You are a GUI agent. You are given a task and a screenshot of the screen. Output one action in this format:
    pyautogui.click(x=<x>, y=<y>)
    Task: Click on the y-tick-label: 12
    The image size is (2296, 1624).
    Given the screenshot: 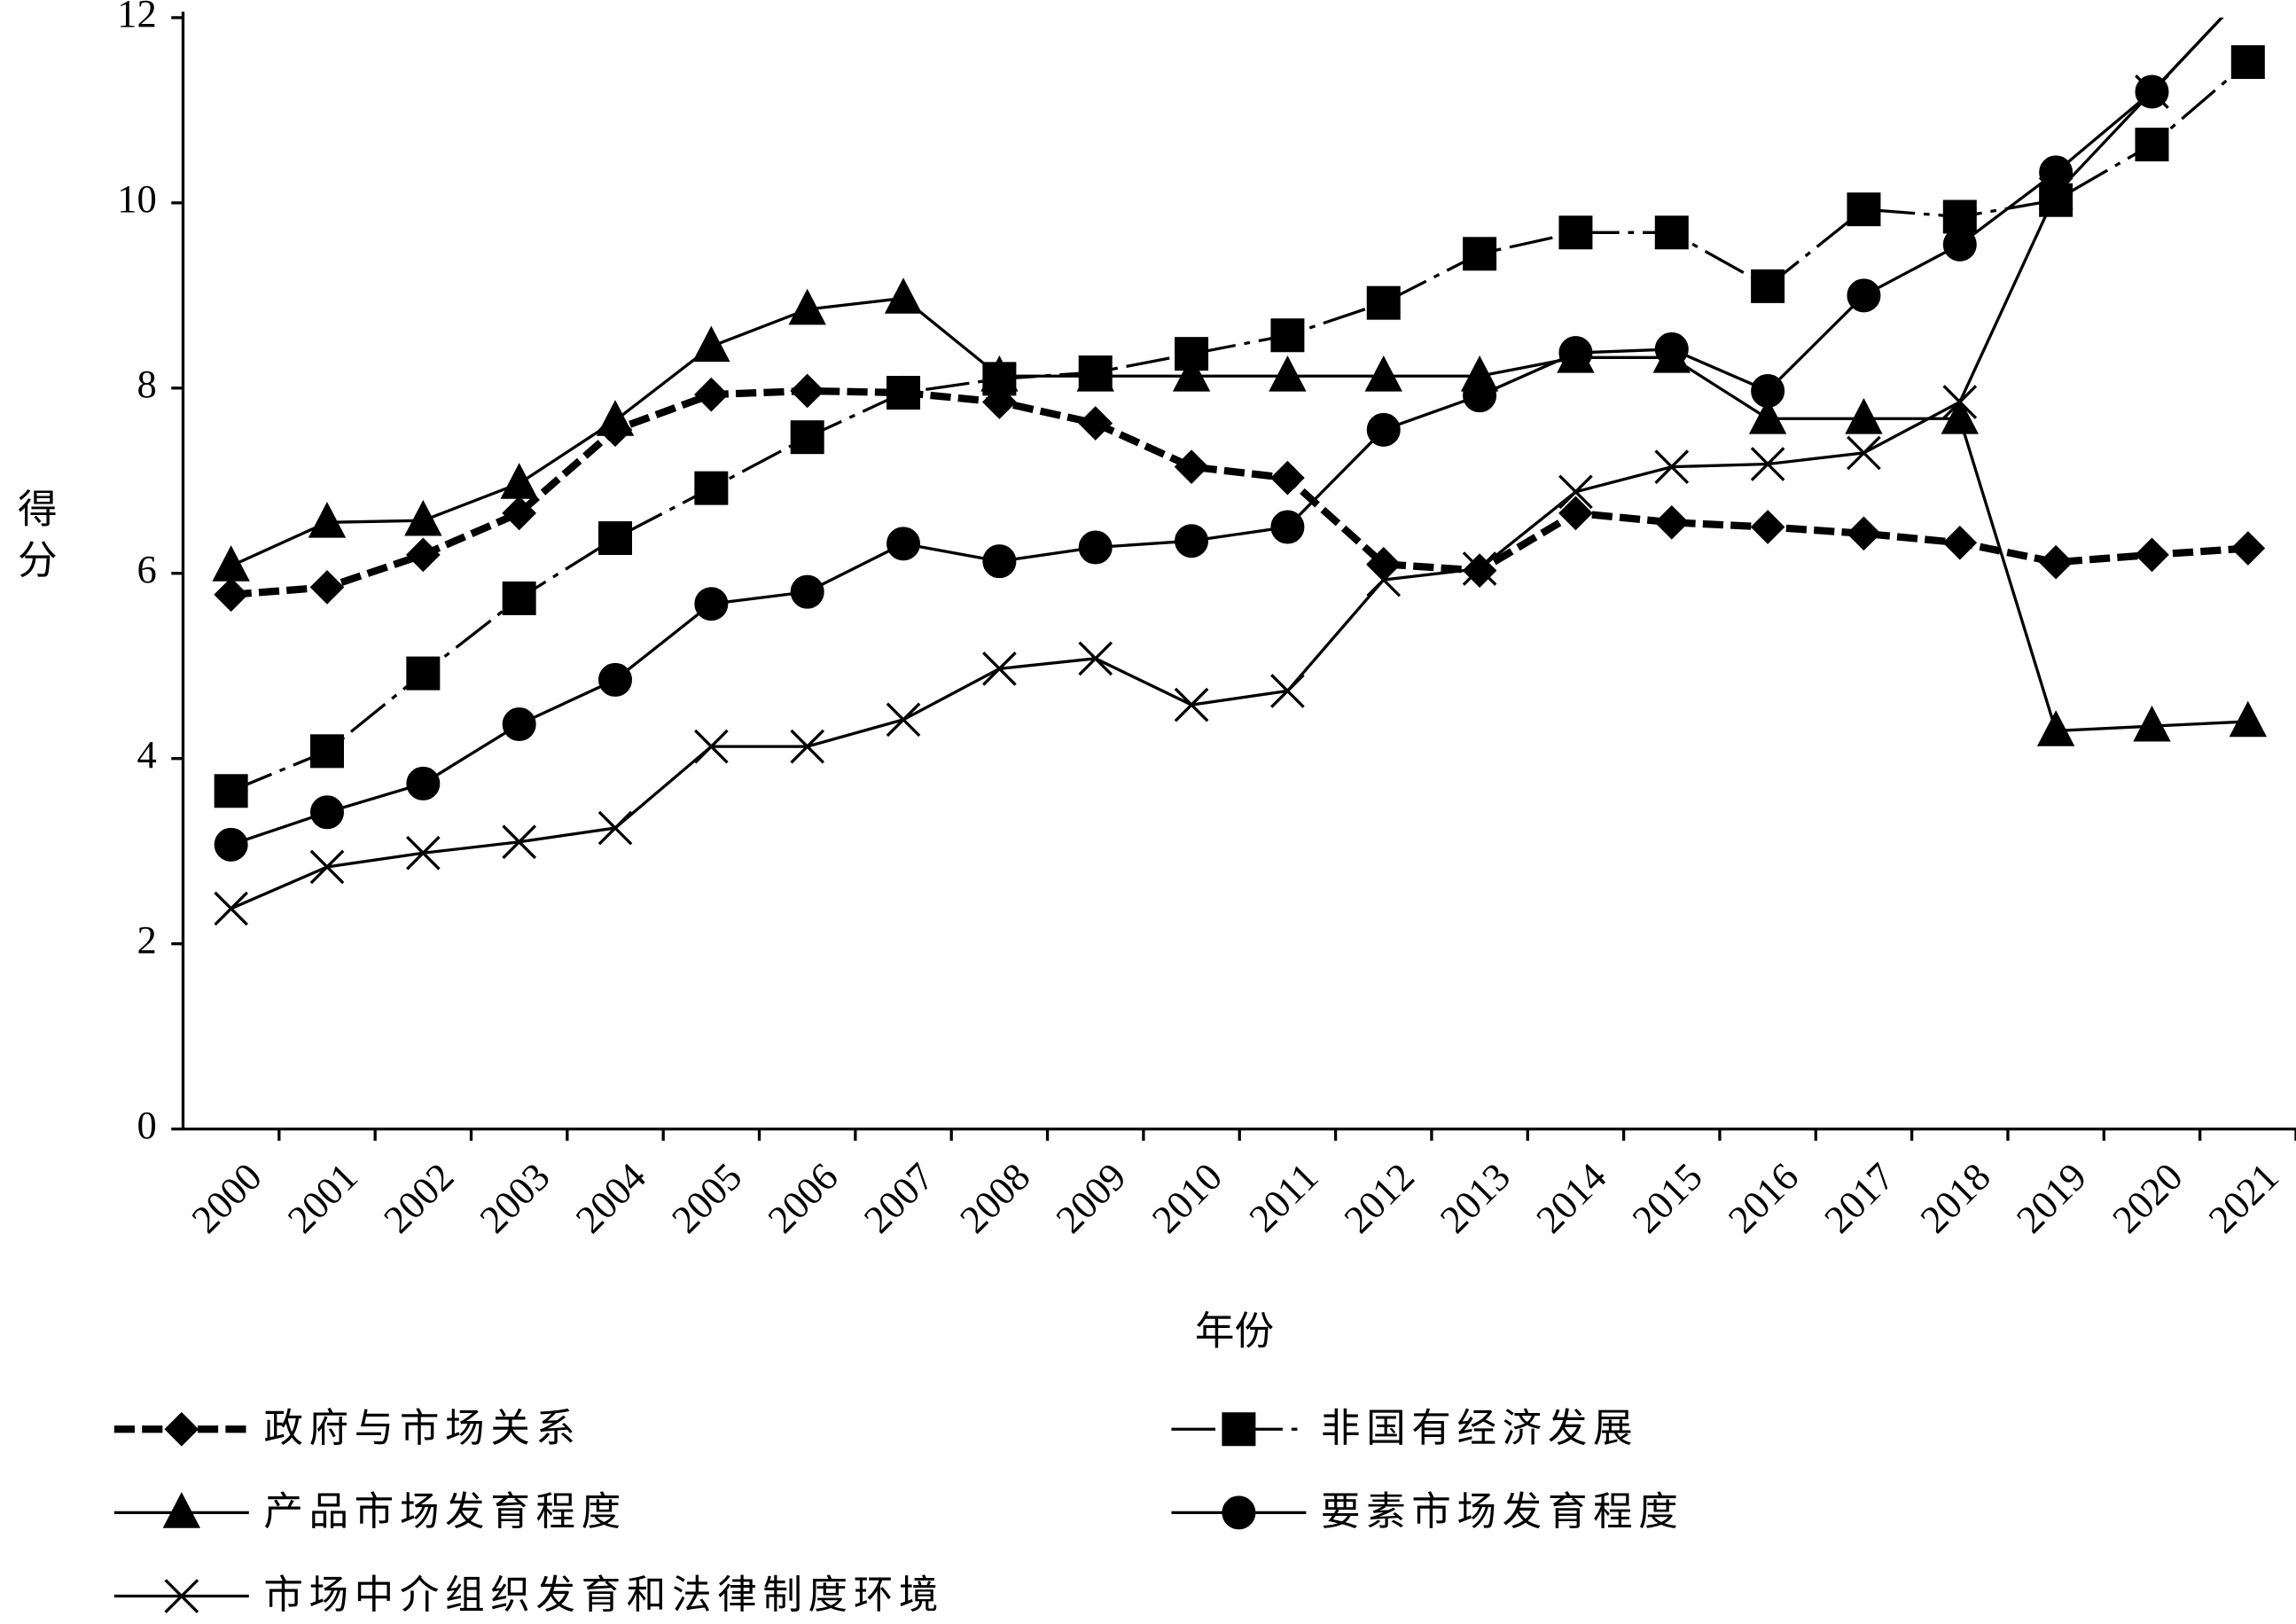 What is the action you would take?
    pyautogui.click(x=137, y=17)
    